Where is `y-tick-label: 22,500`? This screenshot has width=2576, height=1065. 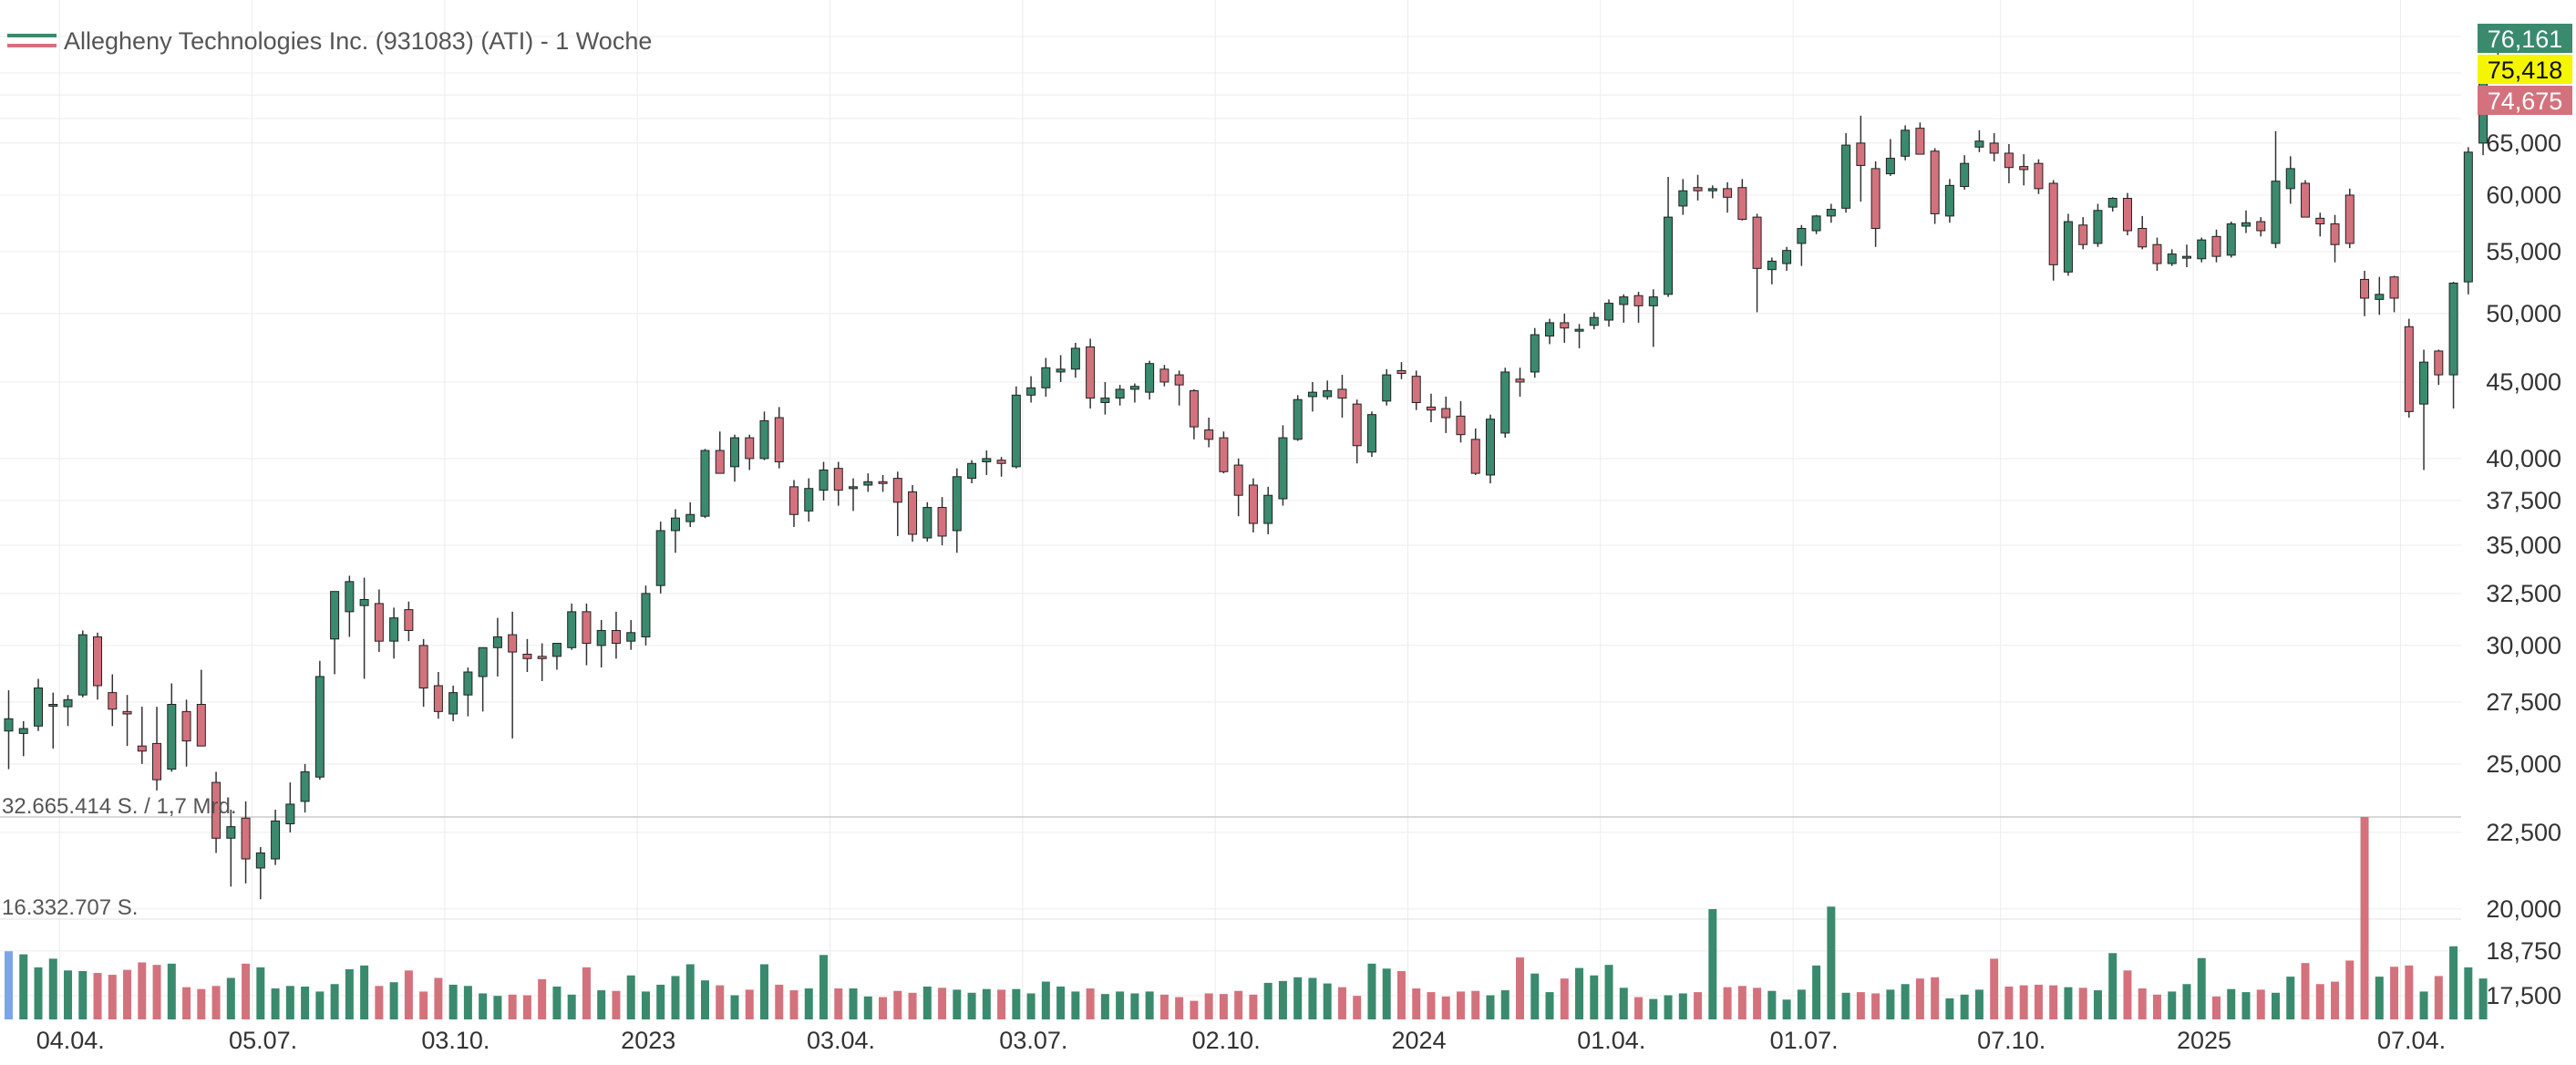 y-tick-label: 22,500 is located at coordinates (2523, 832).